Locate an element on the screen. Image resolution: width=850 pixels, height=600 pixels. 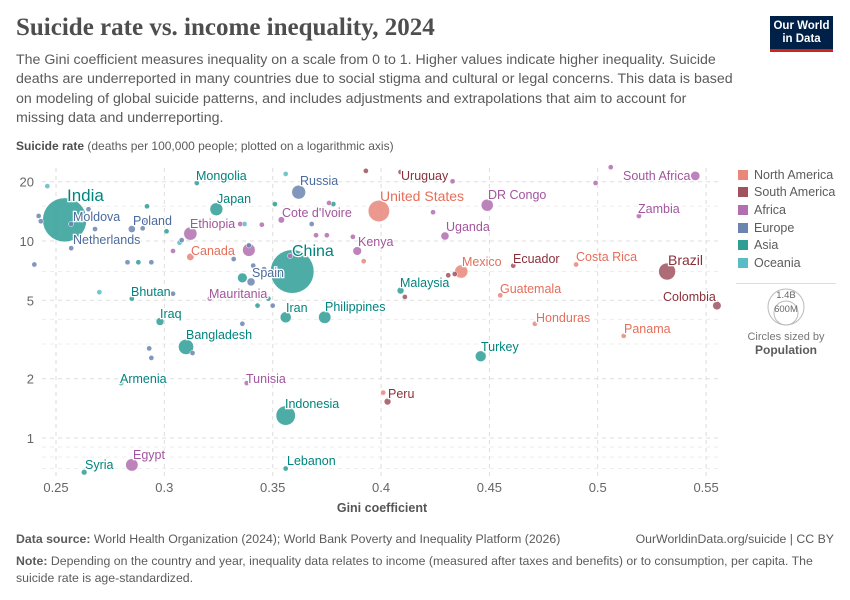
point-philippines is located at coordinates (325, 317).